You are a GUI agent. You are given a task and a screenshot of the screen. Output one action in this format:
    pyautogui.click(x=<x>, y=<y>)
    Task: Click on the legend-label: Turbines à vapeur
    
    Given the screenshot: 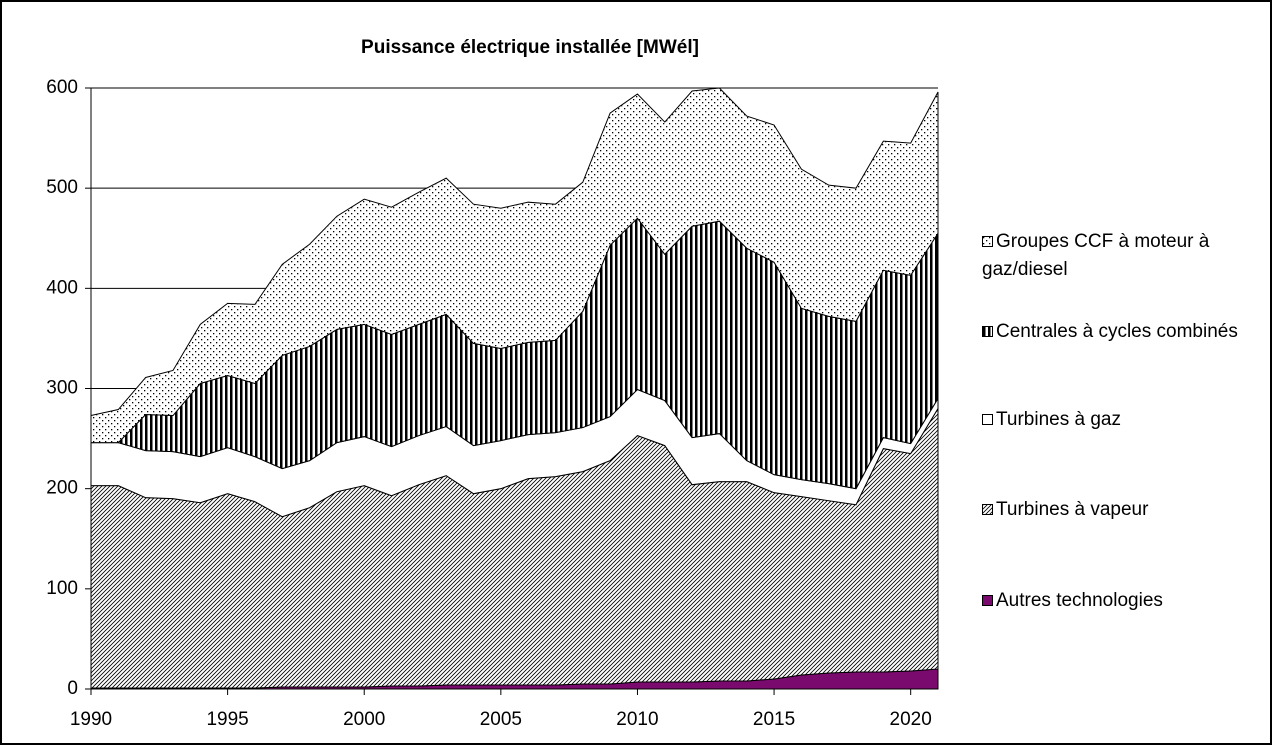 What is the action you would take?
    pyautogui.click(x=1072, y=509)
    